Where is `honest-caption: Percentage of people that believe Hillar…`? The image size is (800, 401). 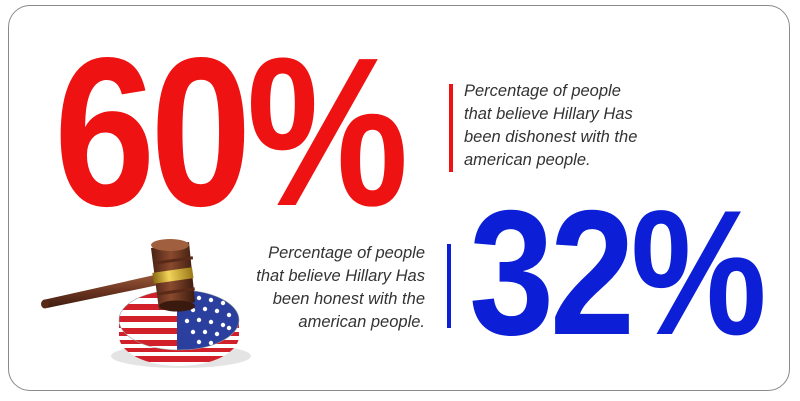
honest-caption: Percentage of people that believe Hillar… is located at coordinates (340, 288).